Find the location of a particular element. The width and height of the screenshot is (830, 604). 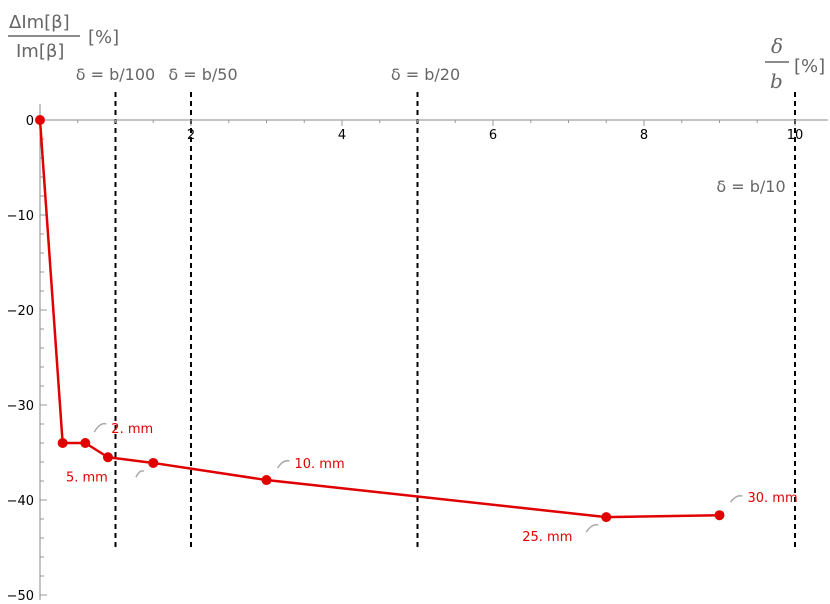

y-tick-label: −40 is located at coordinates (20, 501).